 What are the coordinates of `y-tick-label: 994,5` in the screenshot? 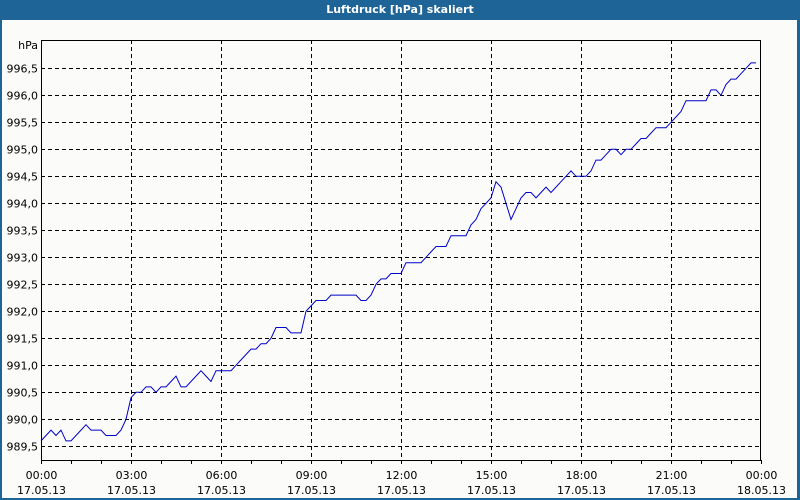 It's located at (23, 177).